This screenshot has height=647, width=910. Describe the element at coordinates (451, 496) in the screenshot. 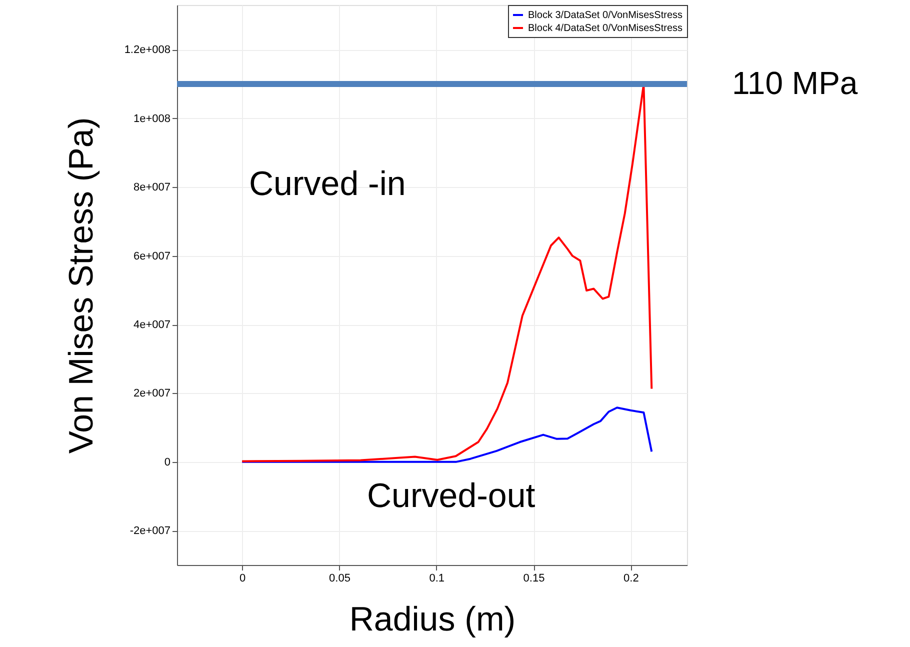

I see `annotation: Curved-out` at that location.